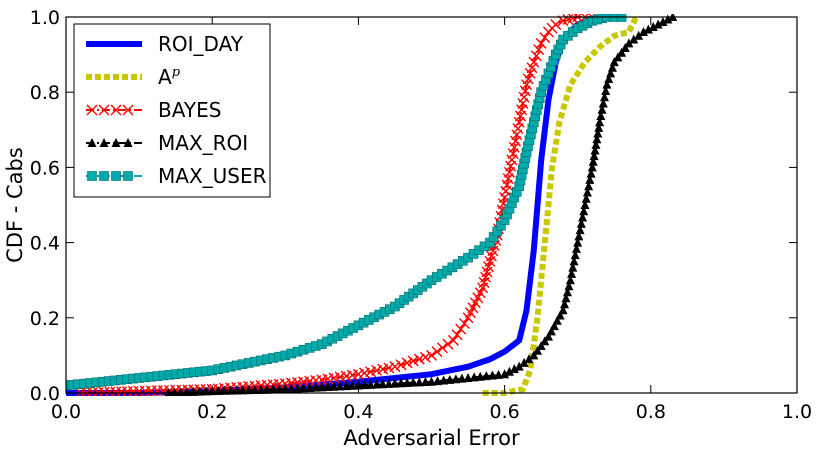 This screenshot has width=822, height=451. I want to click on legend-item-3: MAX_ROI, so click(167, 143).